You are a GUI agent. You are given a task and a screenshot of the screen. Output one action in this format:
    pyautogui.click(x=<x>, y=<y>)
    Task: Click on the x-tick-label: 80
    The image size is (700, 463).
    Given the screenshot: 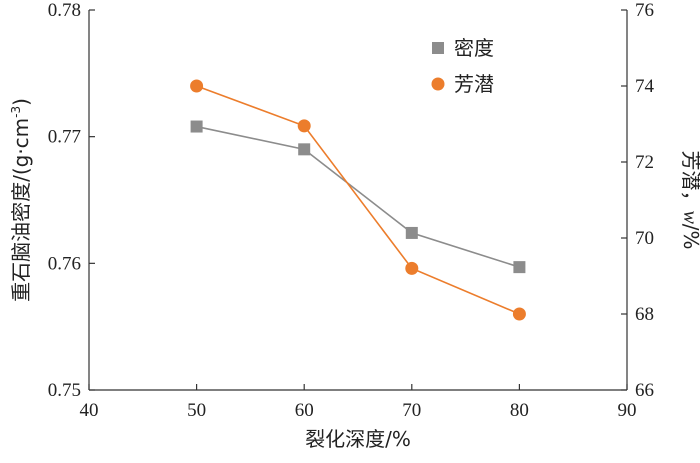 What is the action you would take?
    pyautogui.click(x=519, y=410)
    